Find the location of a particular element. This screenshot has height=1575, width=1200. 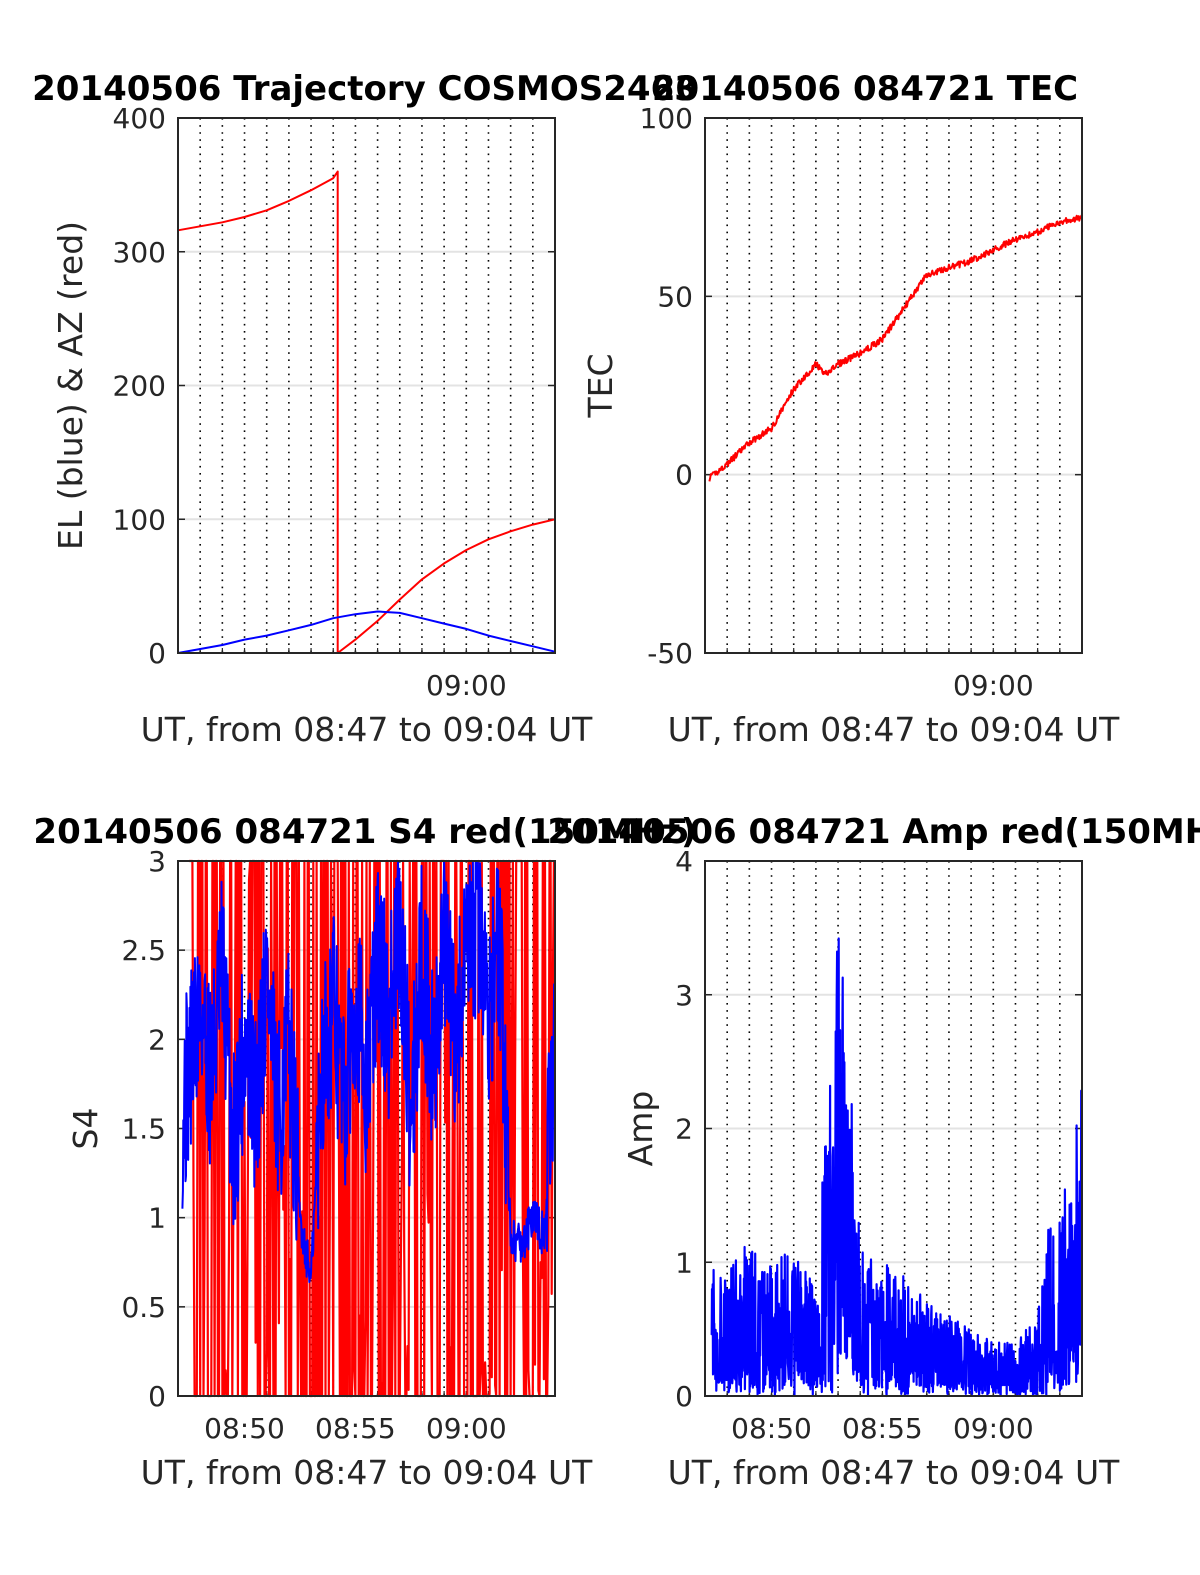

y-tick-label: 400 is located at coordinates (139, 118).